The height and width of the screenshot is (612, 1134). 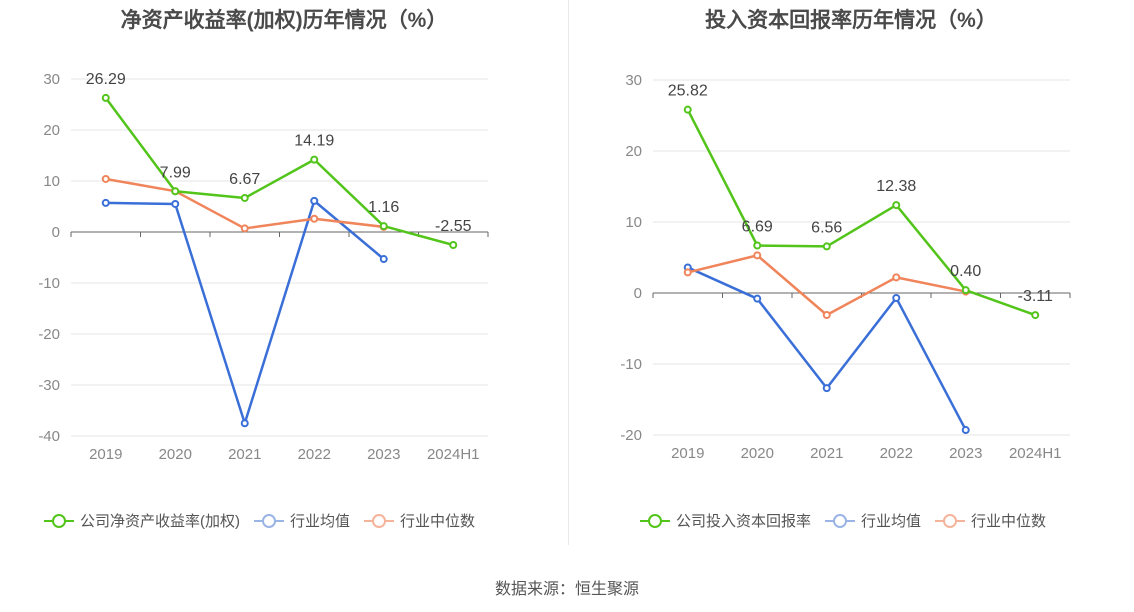 I want to click on legend-label-company-roe: 公司净资产收益率(加权), so click(x=160, y=521).